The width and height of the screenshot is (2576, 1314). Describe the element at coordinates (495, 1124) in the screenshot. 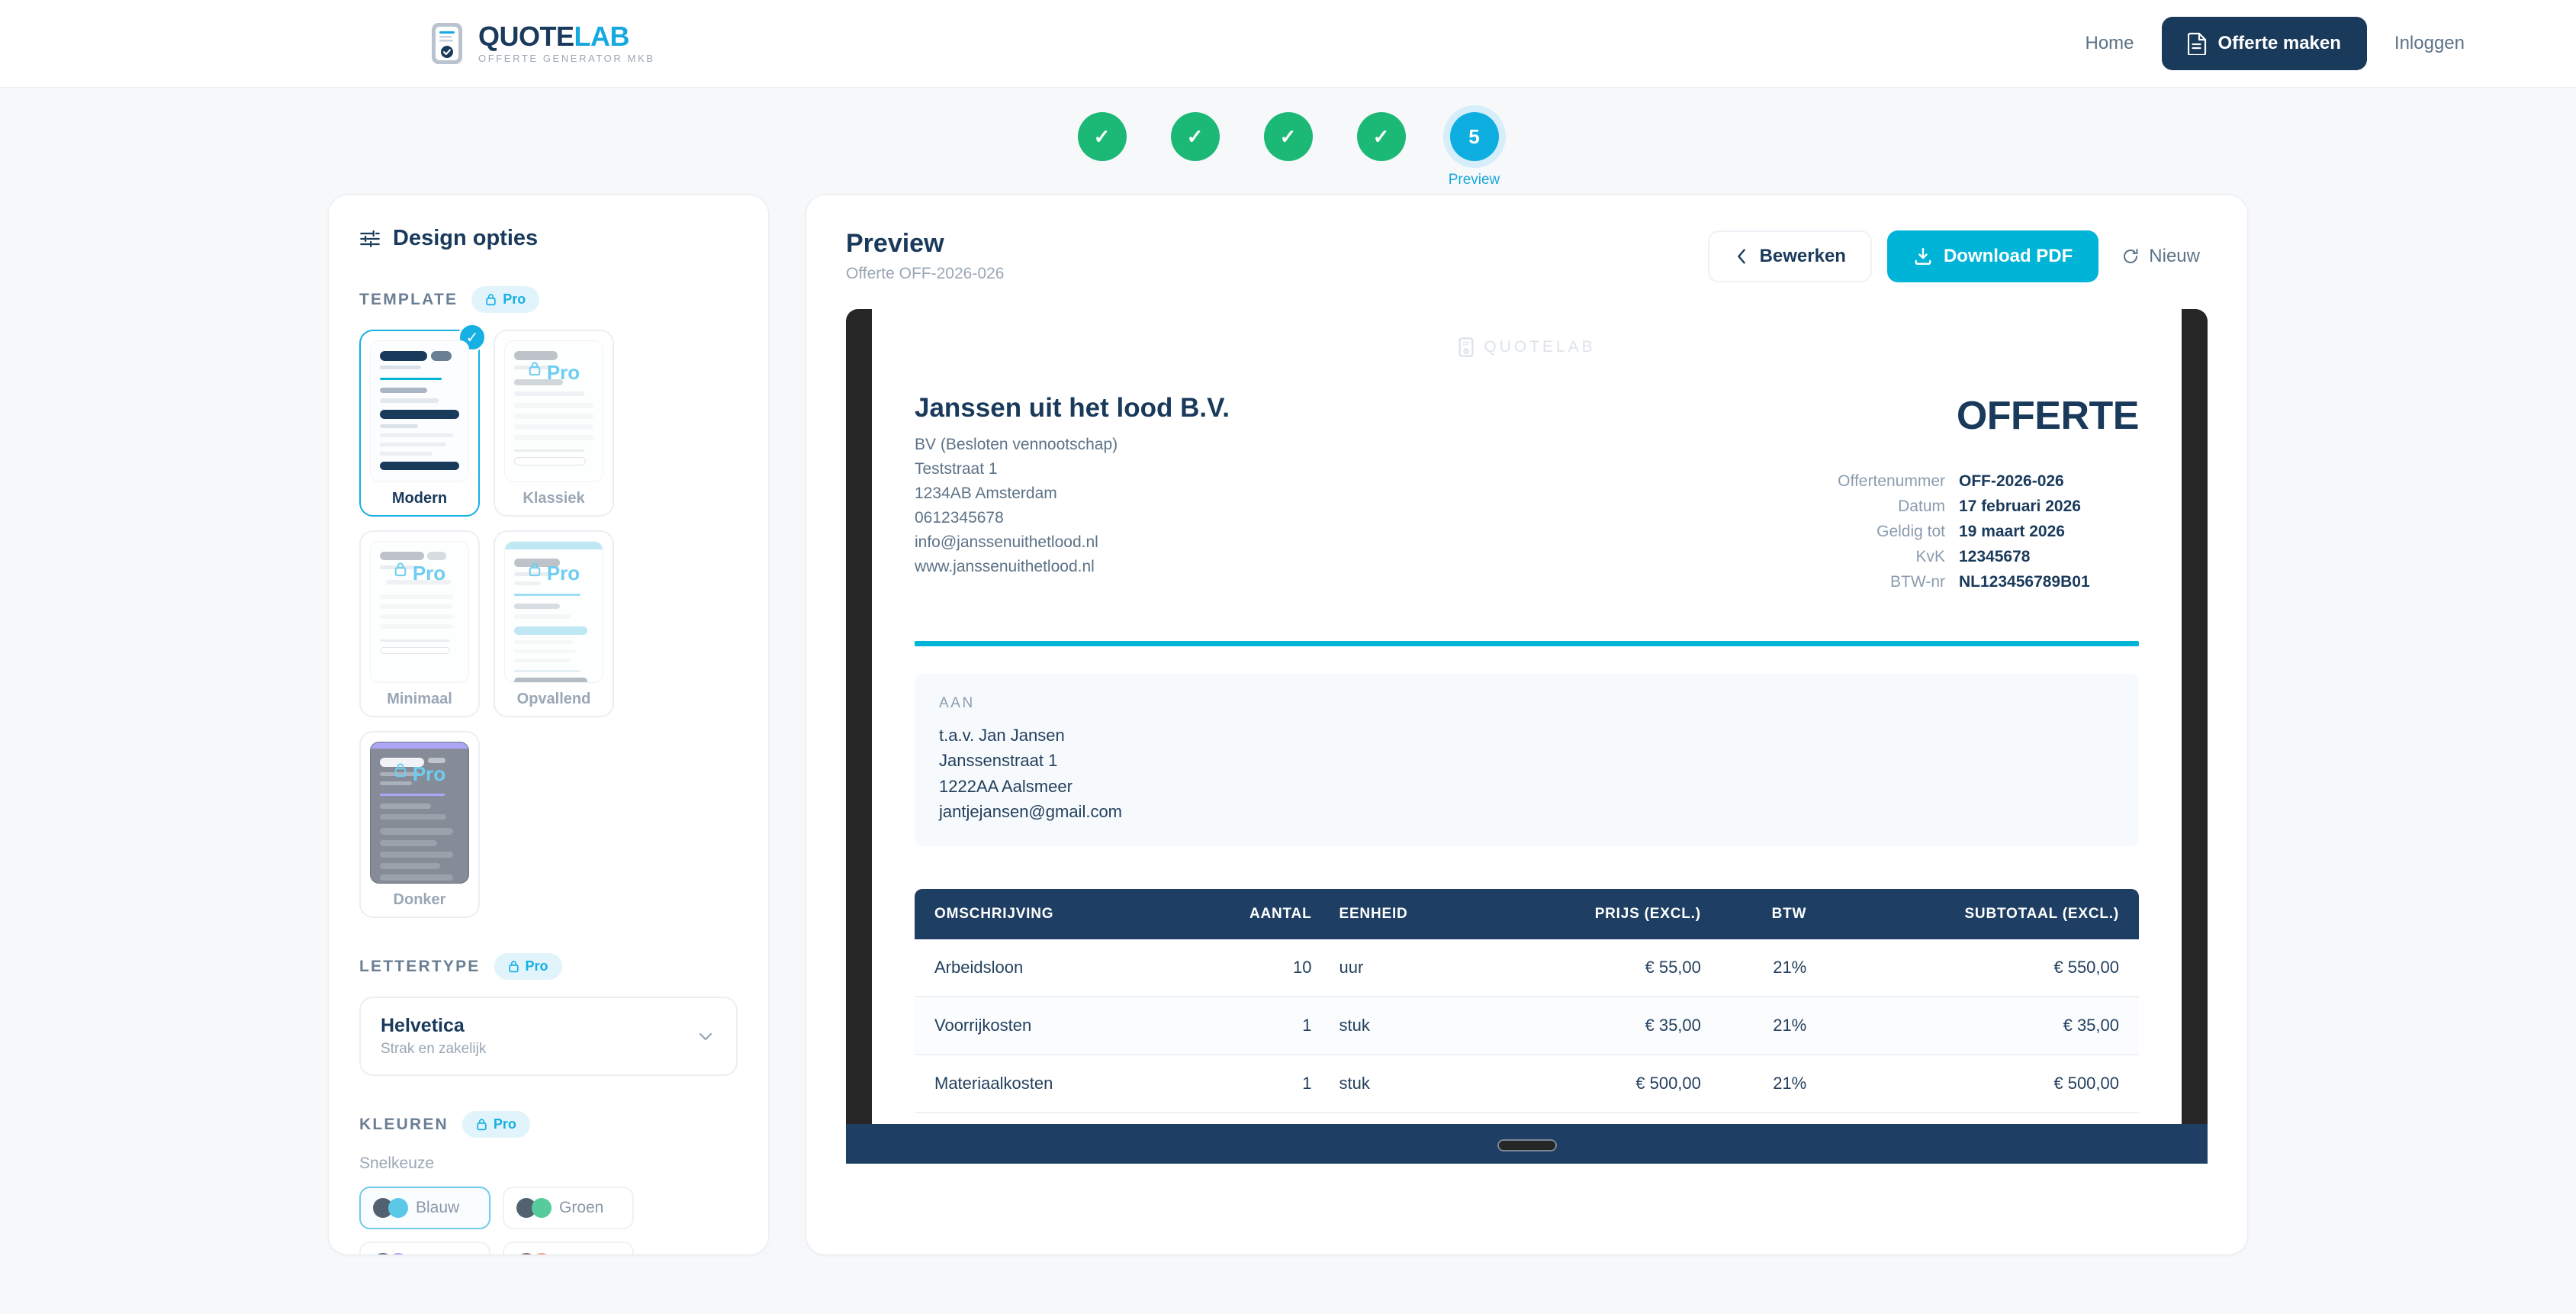

I see `colors-pro-badge: Pro` at that location.